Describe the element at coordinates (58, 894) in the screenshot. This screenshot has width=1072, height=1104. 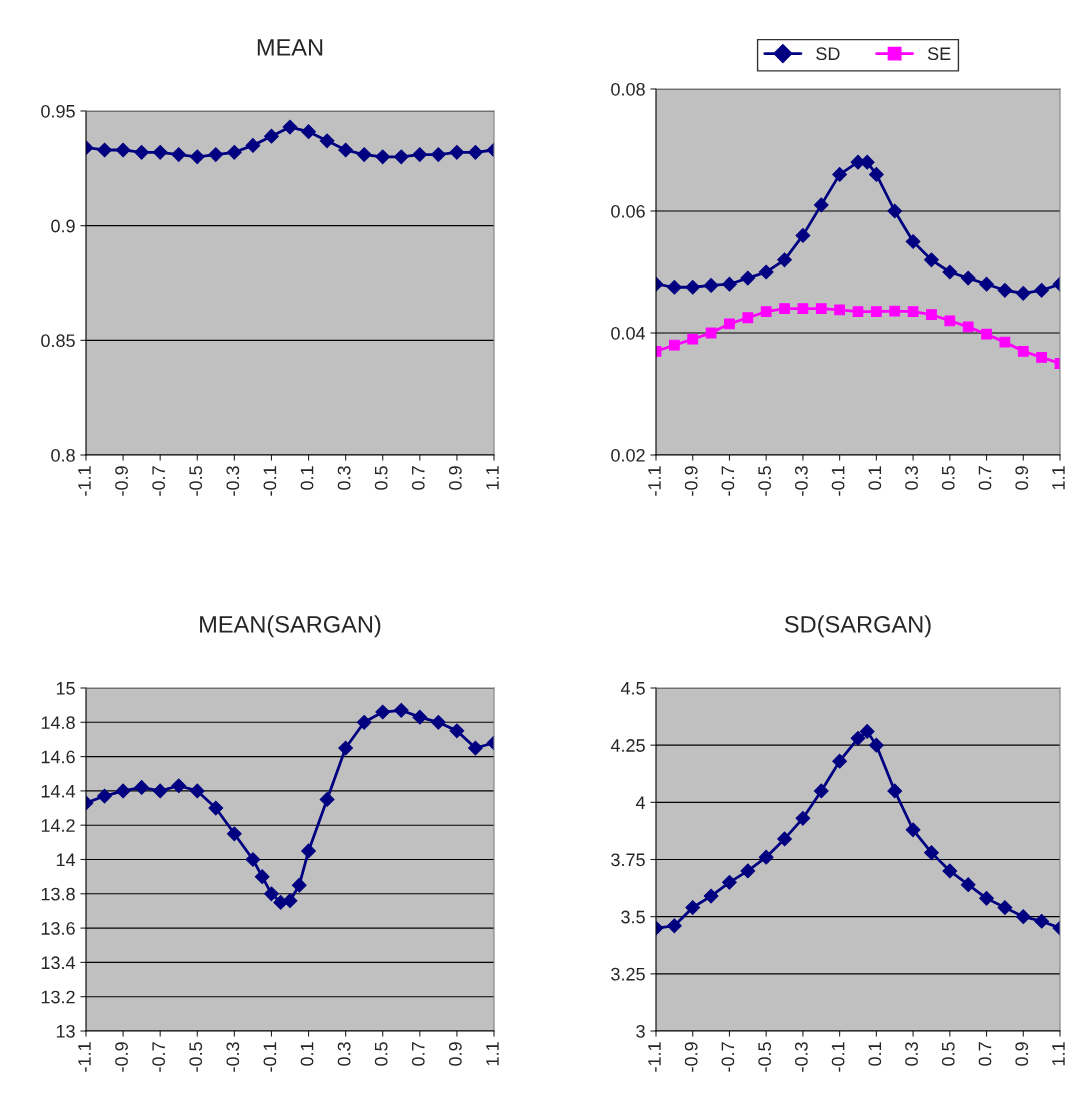
I see `y-tick-label: 13.8` at that location.